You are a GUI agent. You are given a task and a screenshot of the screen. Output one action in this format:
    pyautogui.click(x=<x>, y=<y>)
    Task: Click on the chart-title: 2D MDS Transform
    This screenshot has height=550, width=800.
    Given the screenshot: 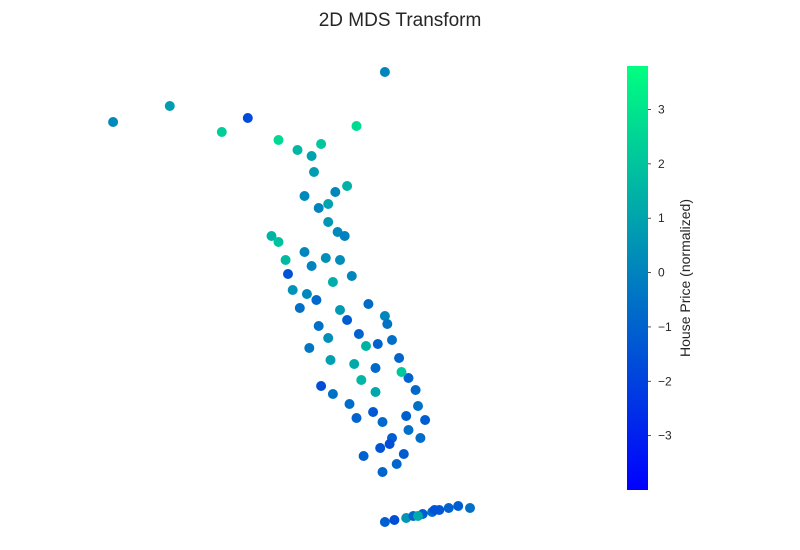 What is the action you would take?
    pyautogui.click(x=400, y=20)
    